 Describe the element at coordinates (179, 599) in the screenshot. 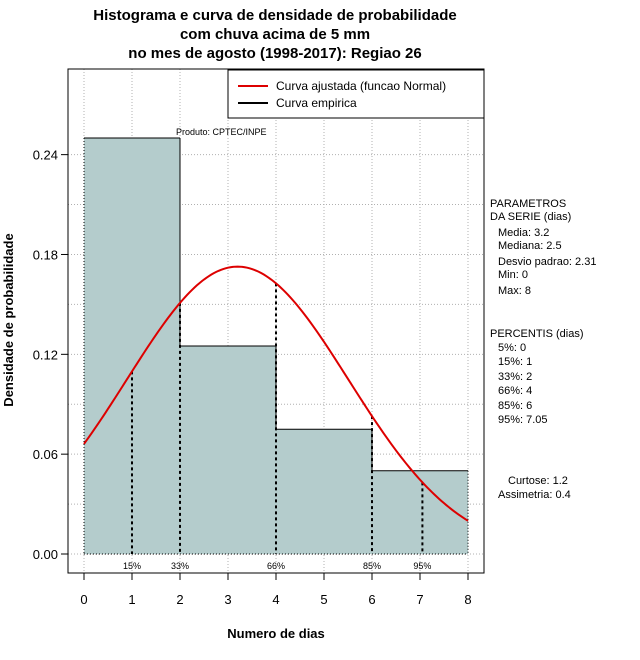

I see `x-tick-label: 2` at that location.